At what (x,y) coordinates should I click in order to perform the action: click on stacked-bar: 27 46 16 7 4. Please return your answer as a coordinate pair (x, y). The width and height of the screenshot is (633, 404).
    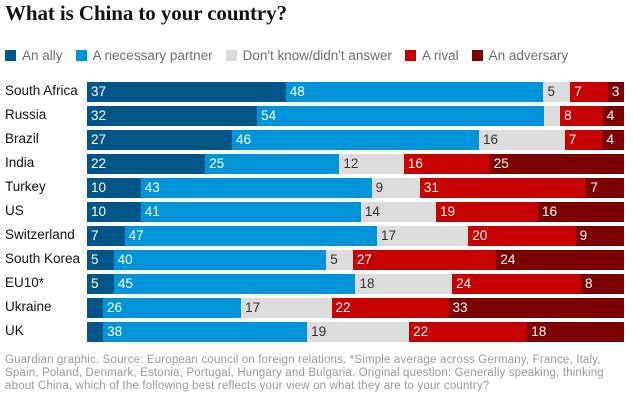
    Looking at the image, I should click on (355, 140).